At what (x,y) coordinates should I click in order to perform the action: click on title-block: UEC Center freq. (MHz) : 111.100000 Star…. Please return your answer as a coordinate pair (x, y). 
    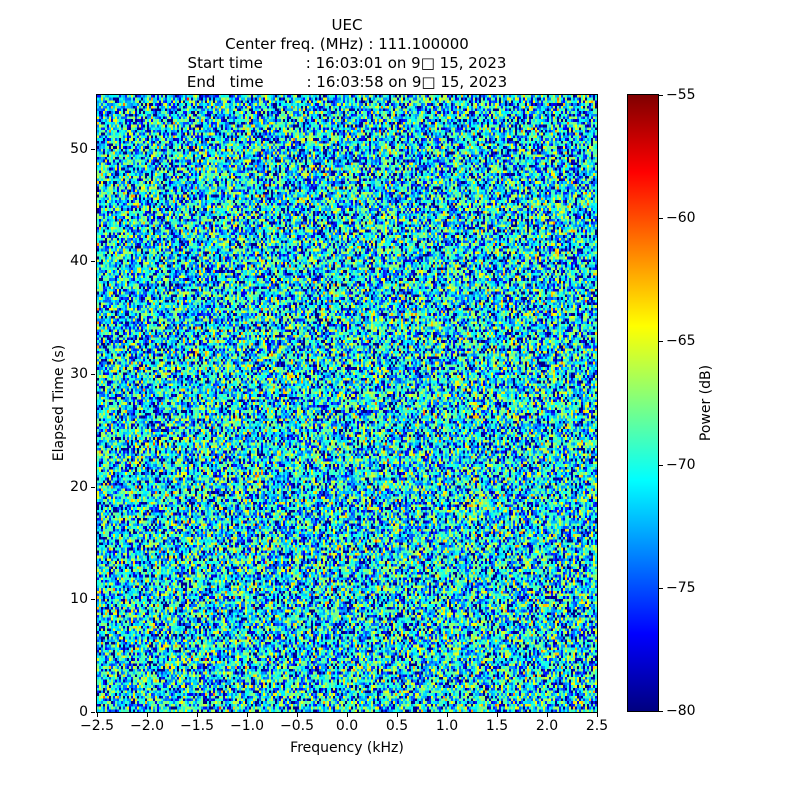
    Looking at the image, I should click on (347, 54).